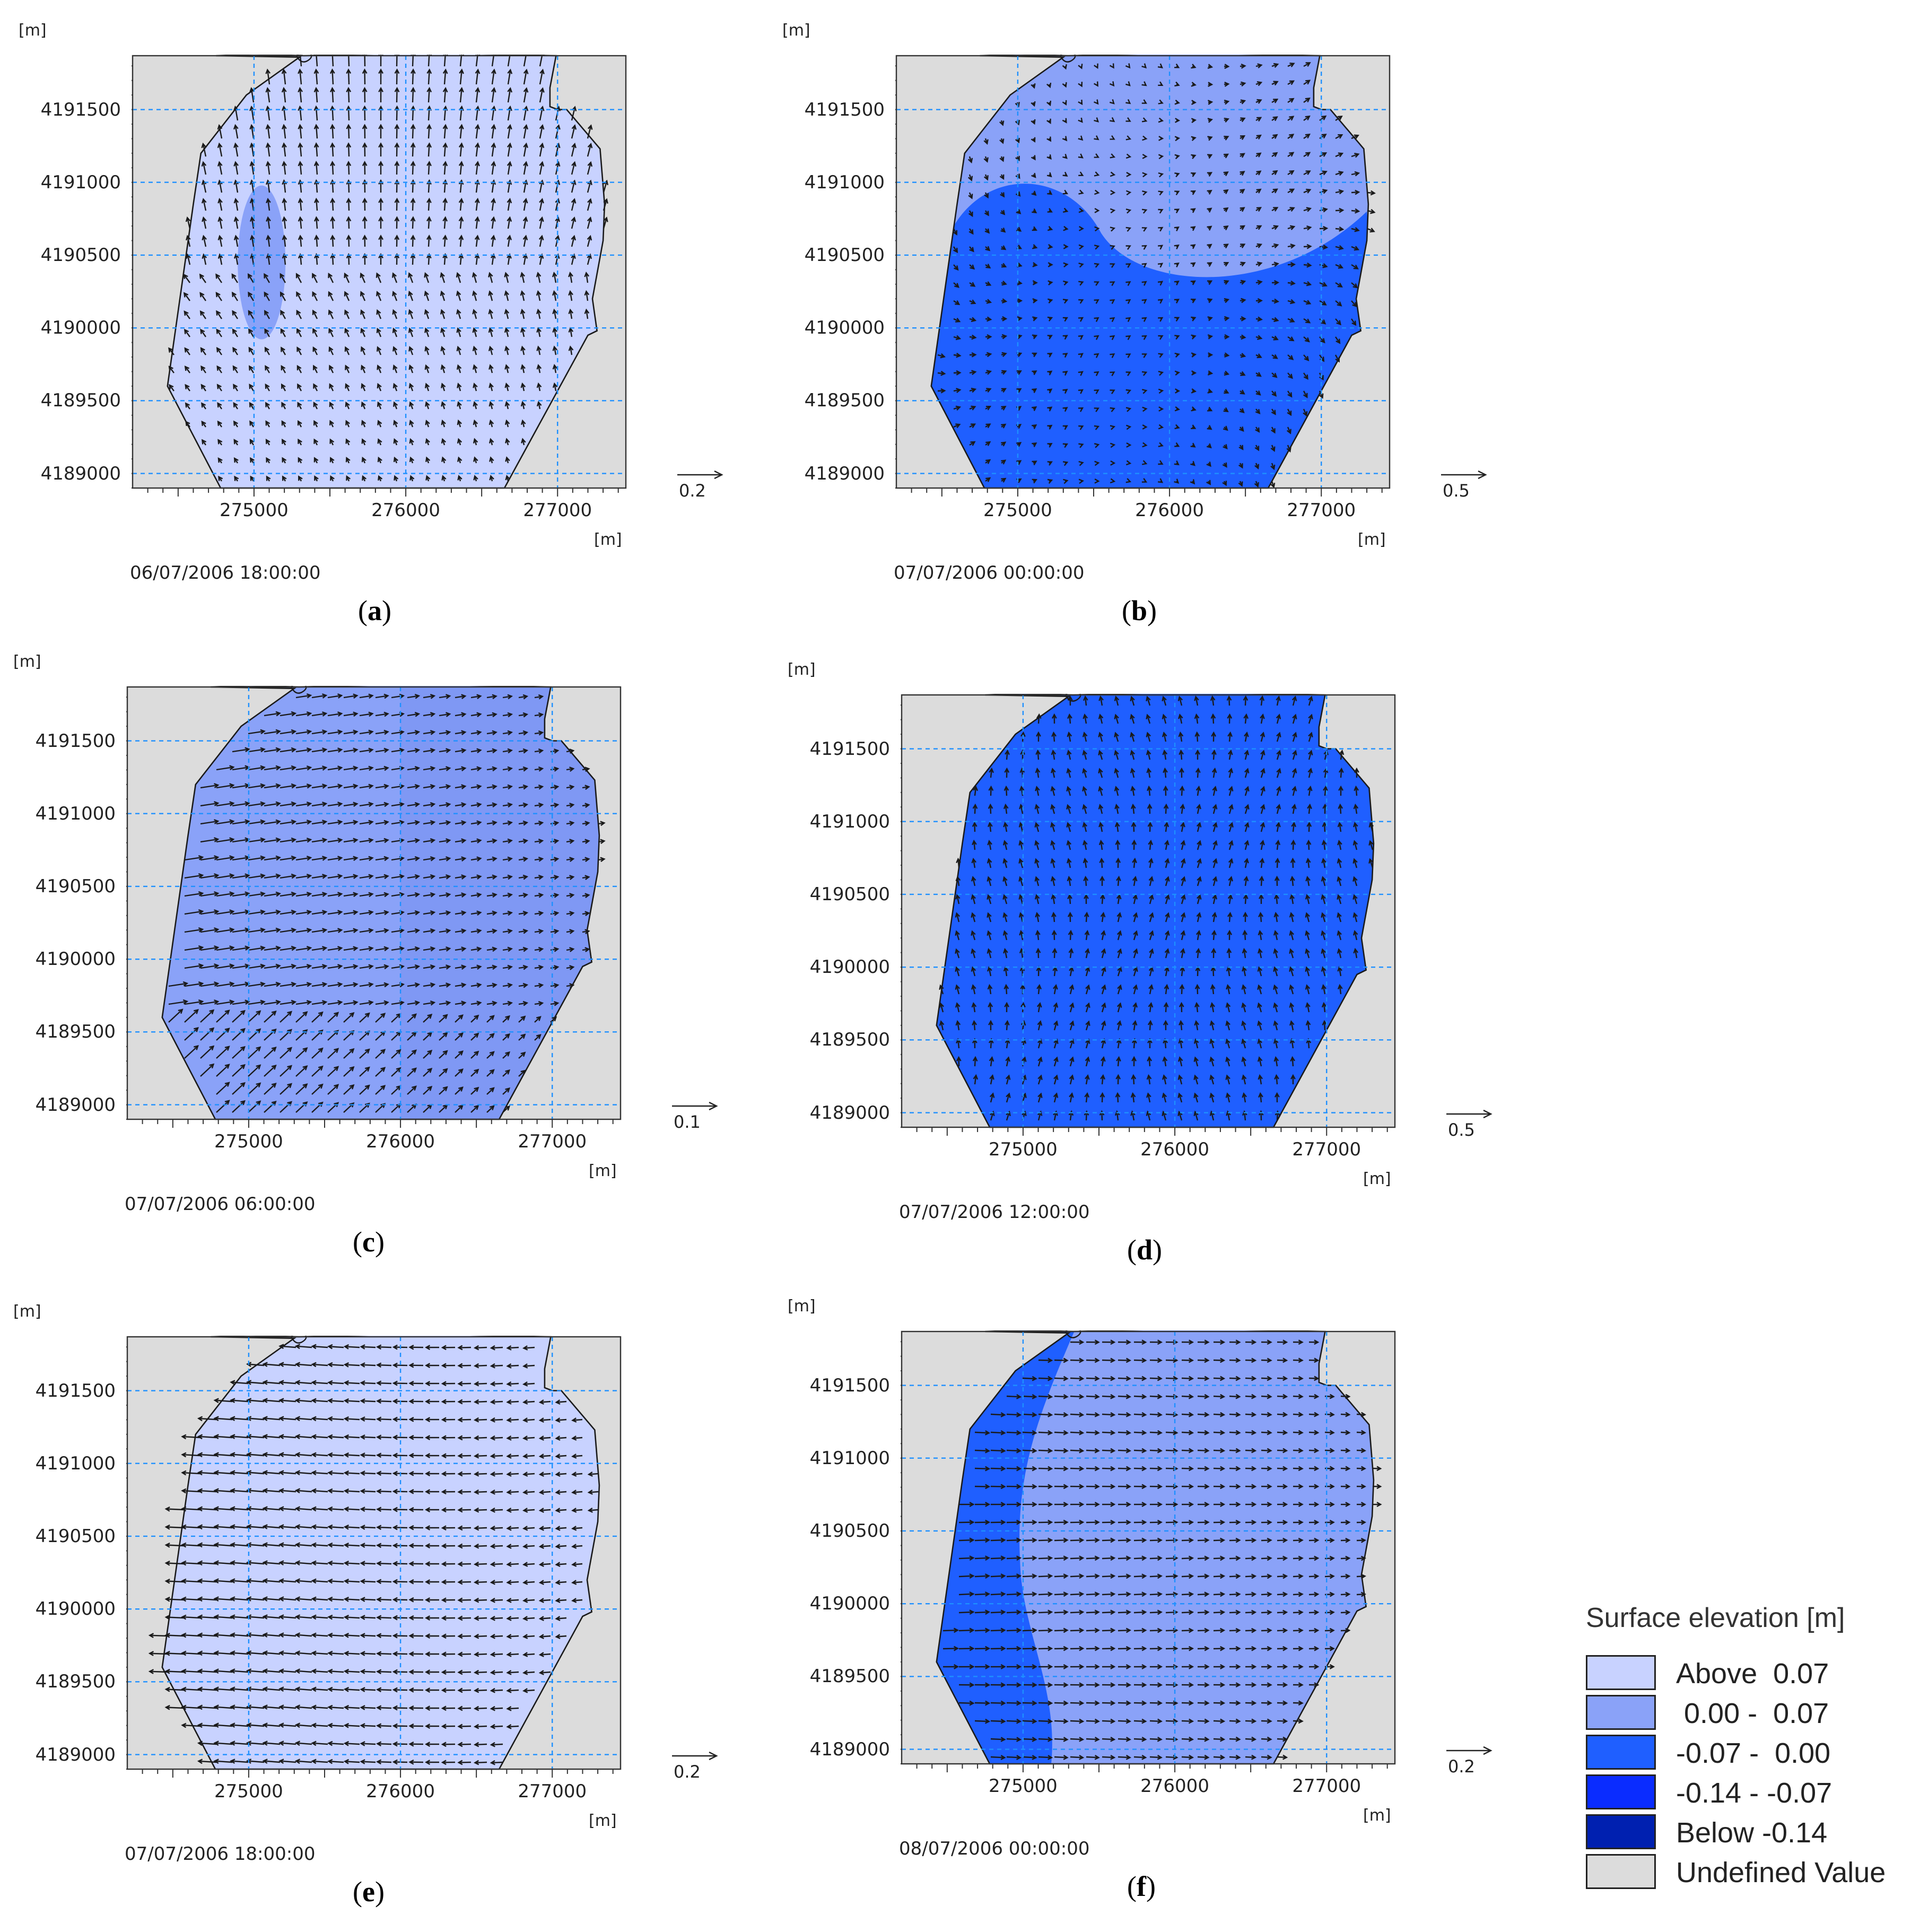 The image size is (1929, 1932). What do you see at coordinates (374, 903) in the screenshot?
I see `plot-frame` at bounding box center [374, 903].